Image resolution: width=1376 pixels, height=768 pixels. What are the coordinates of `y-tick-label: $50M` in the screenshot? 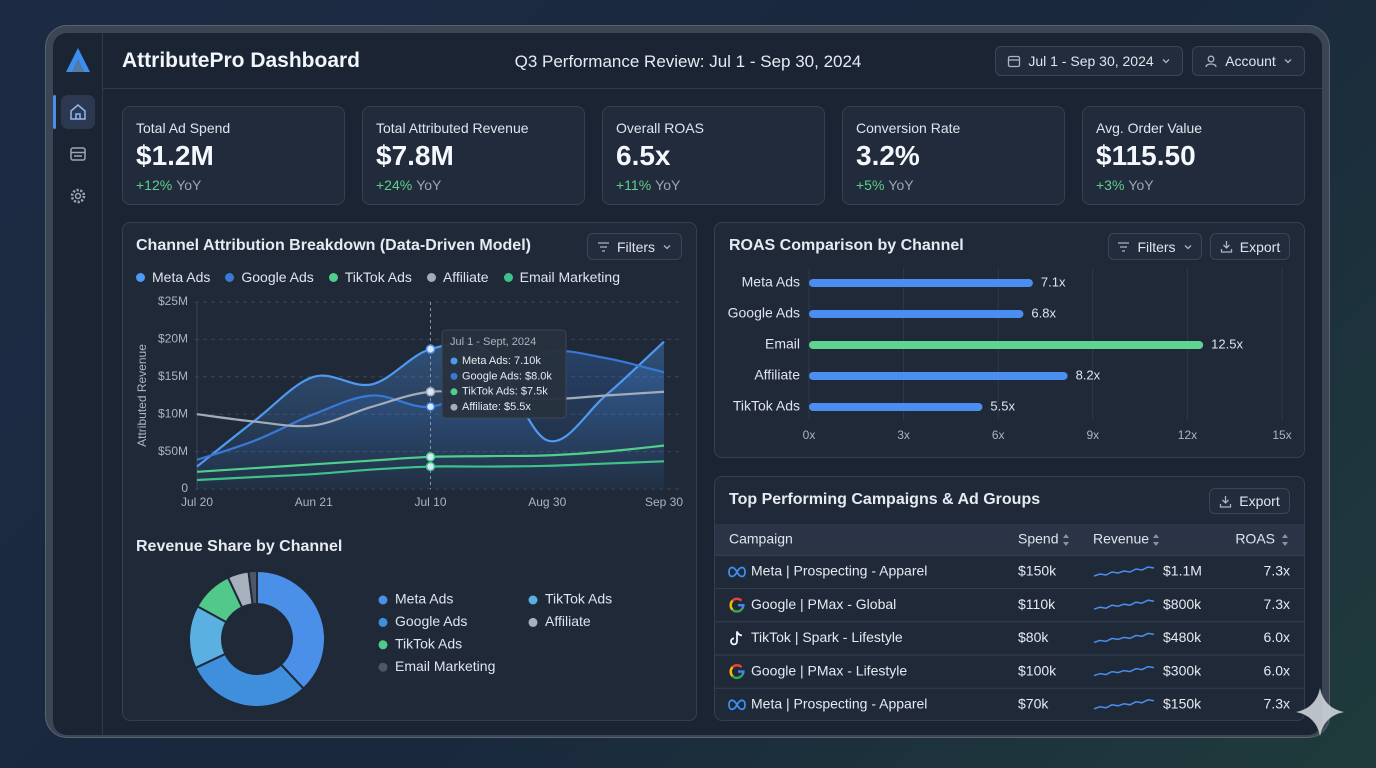 It's located at (173, 451).